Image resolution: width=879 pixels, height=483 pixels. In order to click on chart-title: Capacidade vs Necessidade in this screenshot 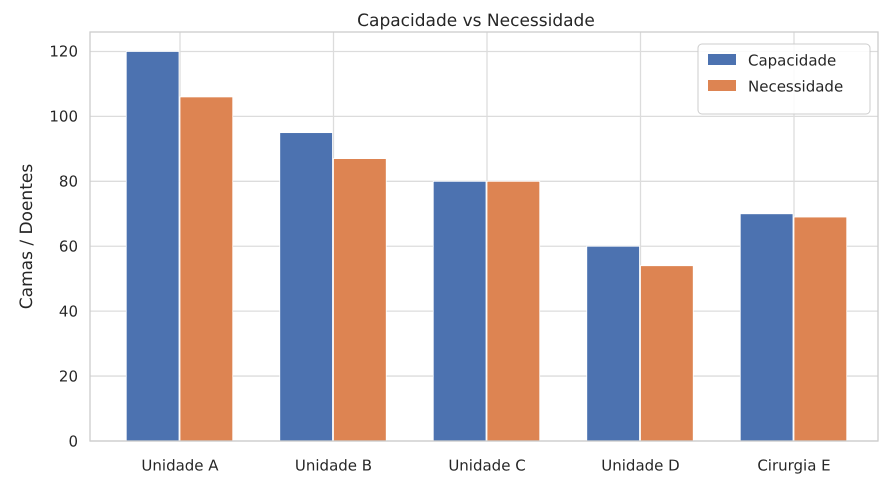, I will do `click(476, 21)`.